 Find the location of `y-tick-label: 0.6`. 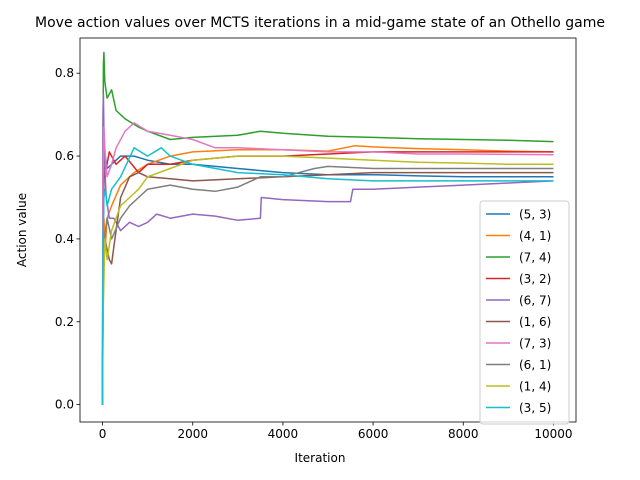

y-tick-label: 0.6 is located at coordinates (64, 156).